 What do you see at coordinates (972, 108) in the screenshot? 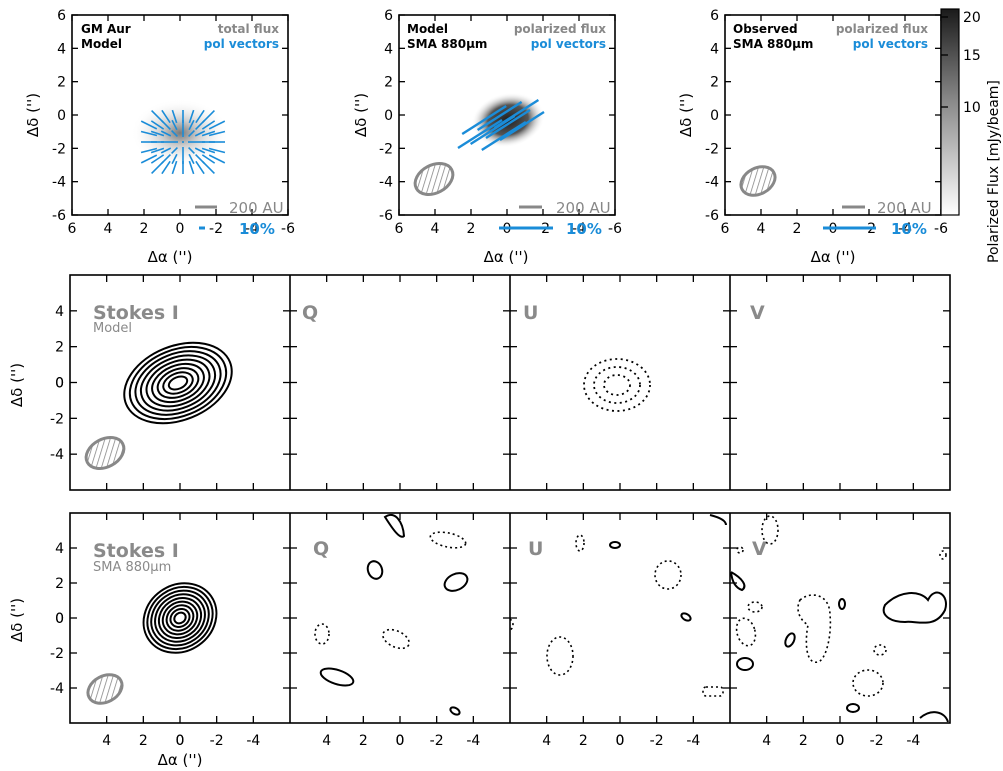
I see `colorbar-tick-label: 10` at bounding box center [972, 108].